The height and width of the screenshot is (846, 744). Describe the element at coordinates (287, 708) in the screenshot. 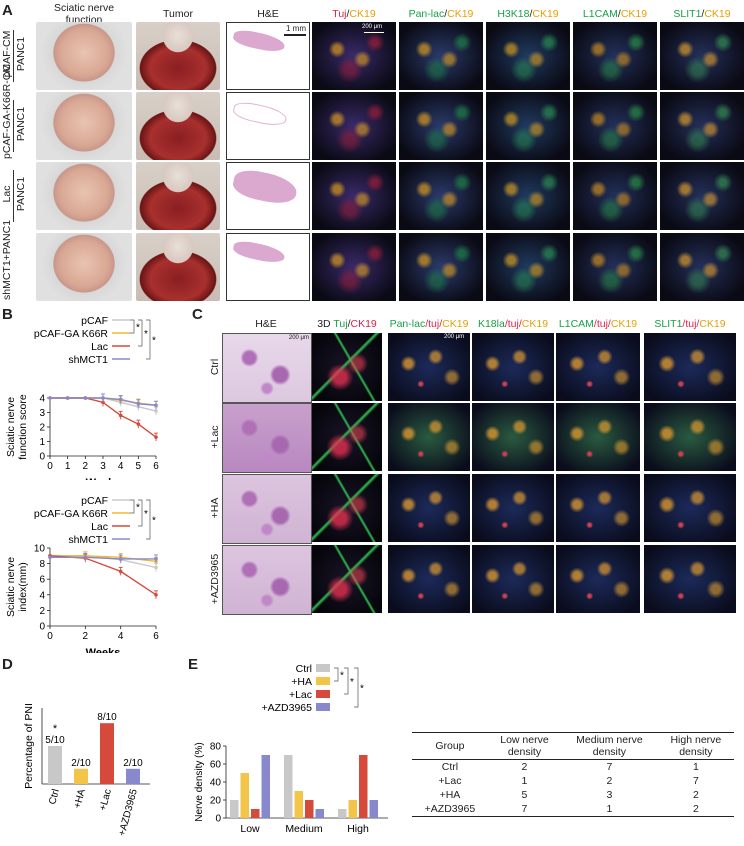

I see `legend-label: +AZD3965` at that location.